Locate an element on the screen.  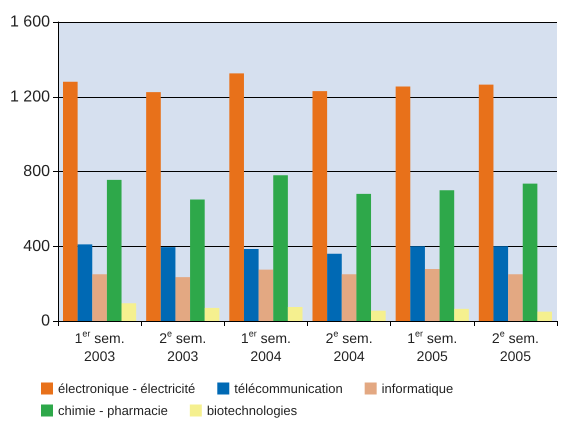
y-tick-label: 1 200 is located at coordinates (30, 97).